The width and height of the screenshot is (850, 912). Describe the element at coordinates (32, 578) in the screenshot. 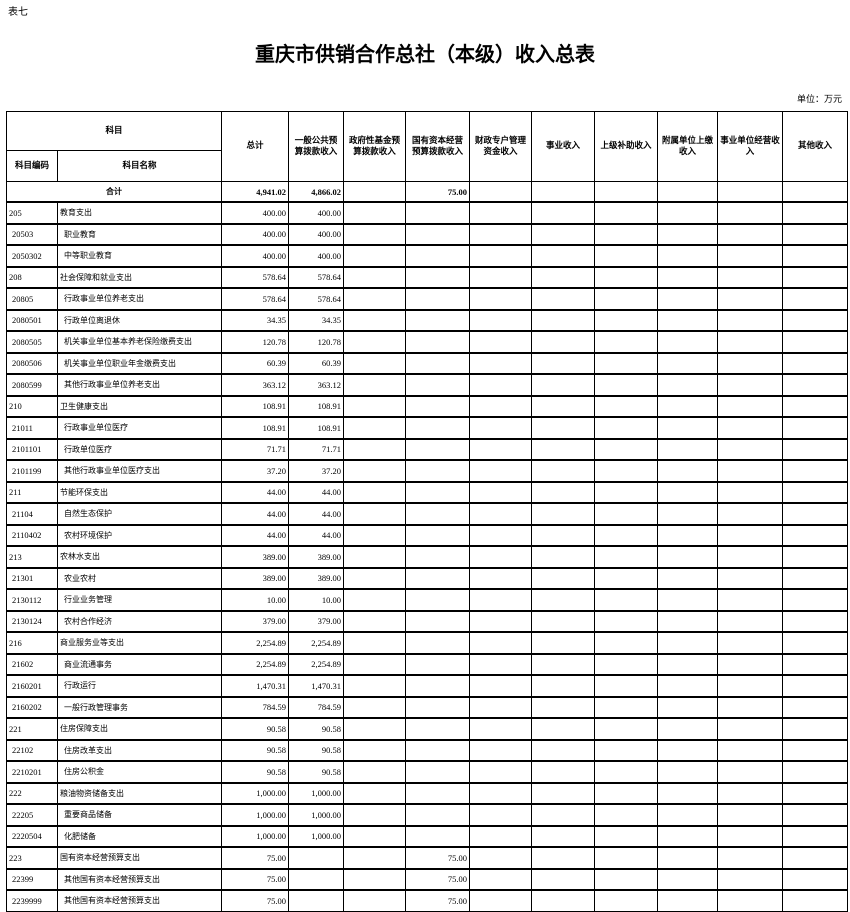

I see `subject-code: 21301` at that location.